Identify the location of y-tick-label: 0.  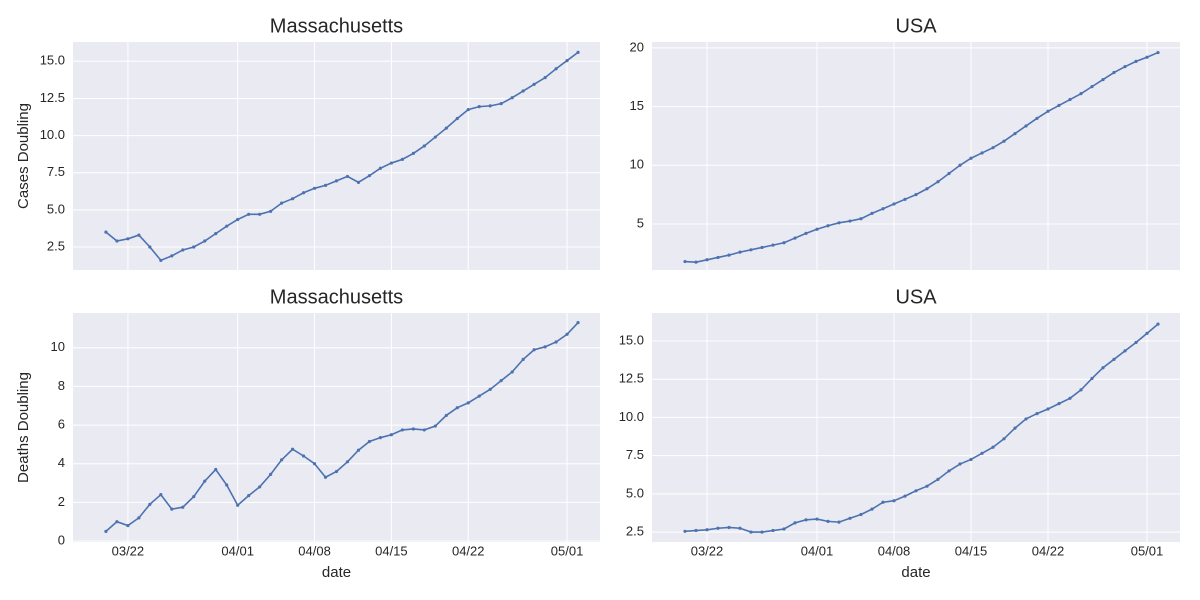
(61, 539).